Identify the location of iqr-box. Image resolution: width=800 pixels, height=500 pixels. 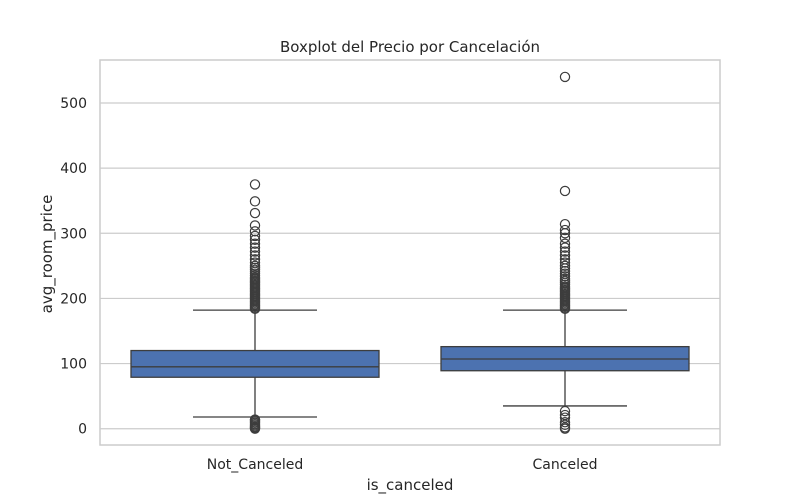
(255, 363).